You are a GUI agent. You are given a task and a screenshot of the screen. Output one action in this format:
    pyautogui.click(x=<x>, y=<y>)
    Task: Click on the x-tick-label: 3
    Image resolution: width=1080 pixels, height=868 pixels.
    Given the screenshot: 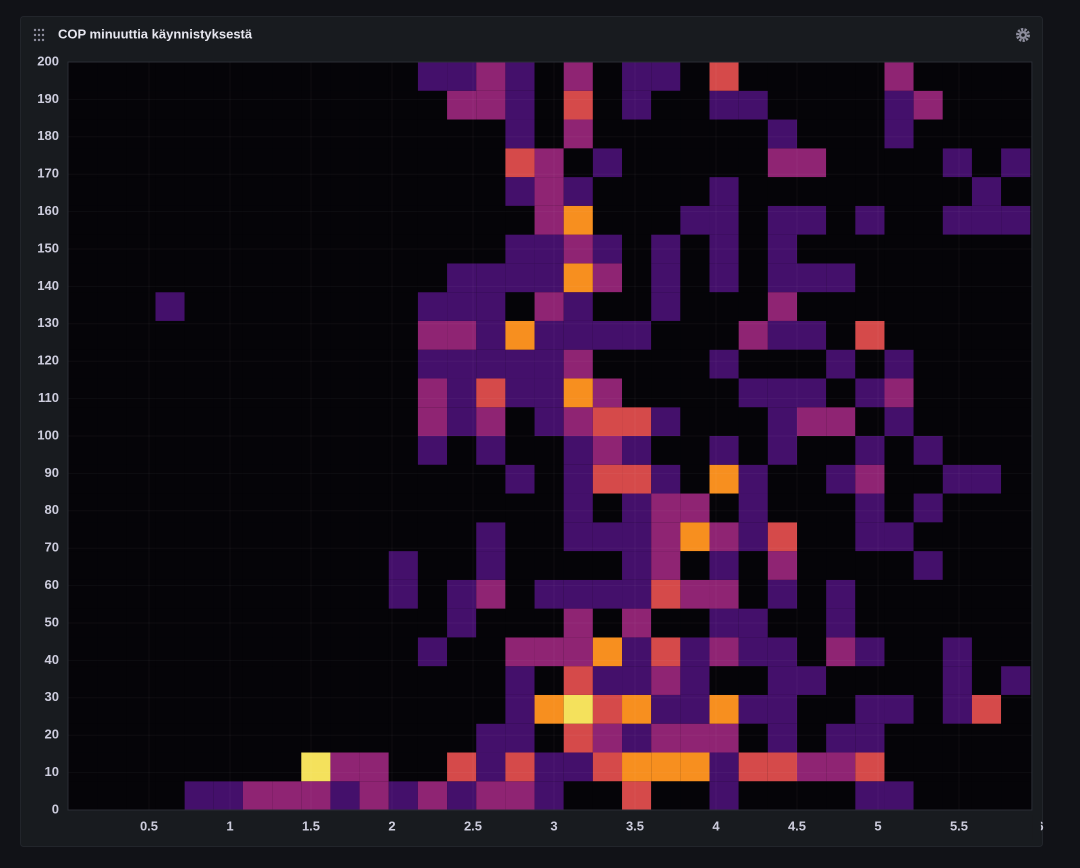 What is the action you would take?
    pyautogui.click(x=553, y=825)
    